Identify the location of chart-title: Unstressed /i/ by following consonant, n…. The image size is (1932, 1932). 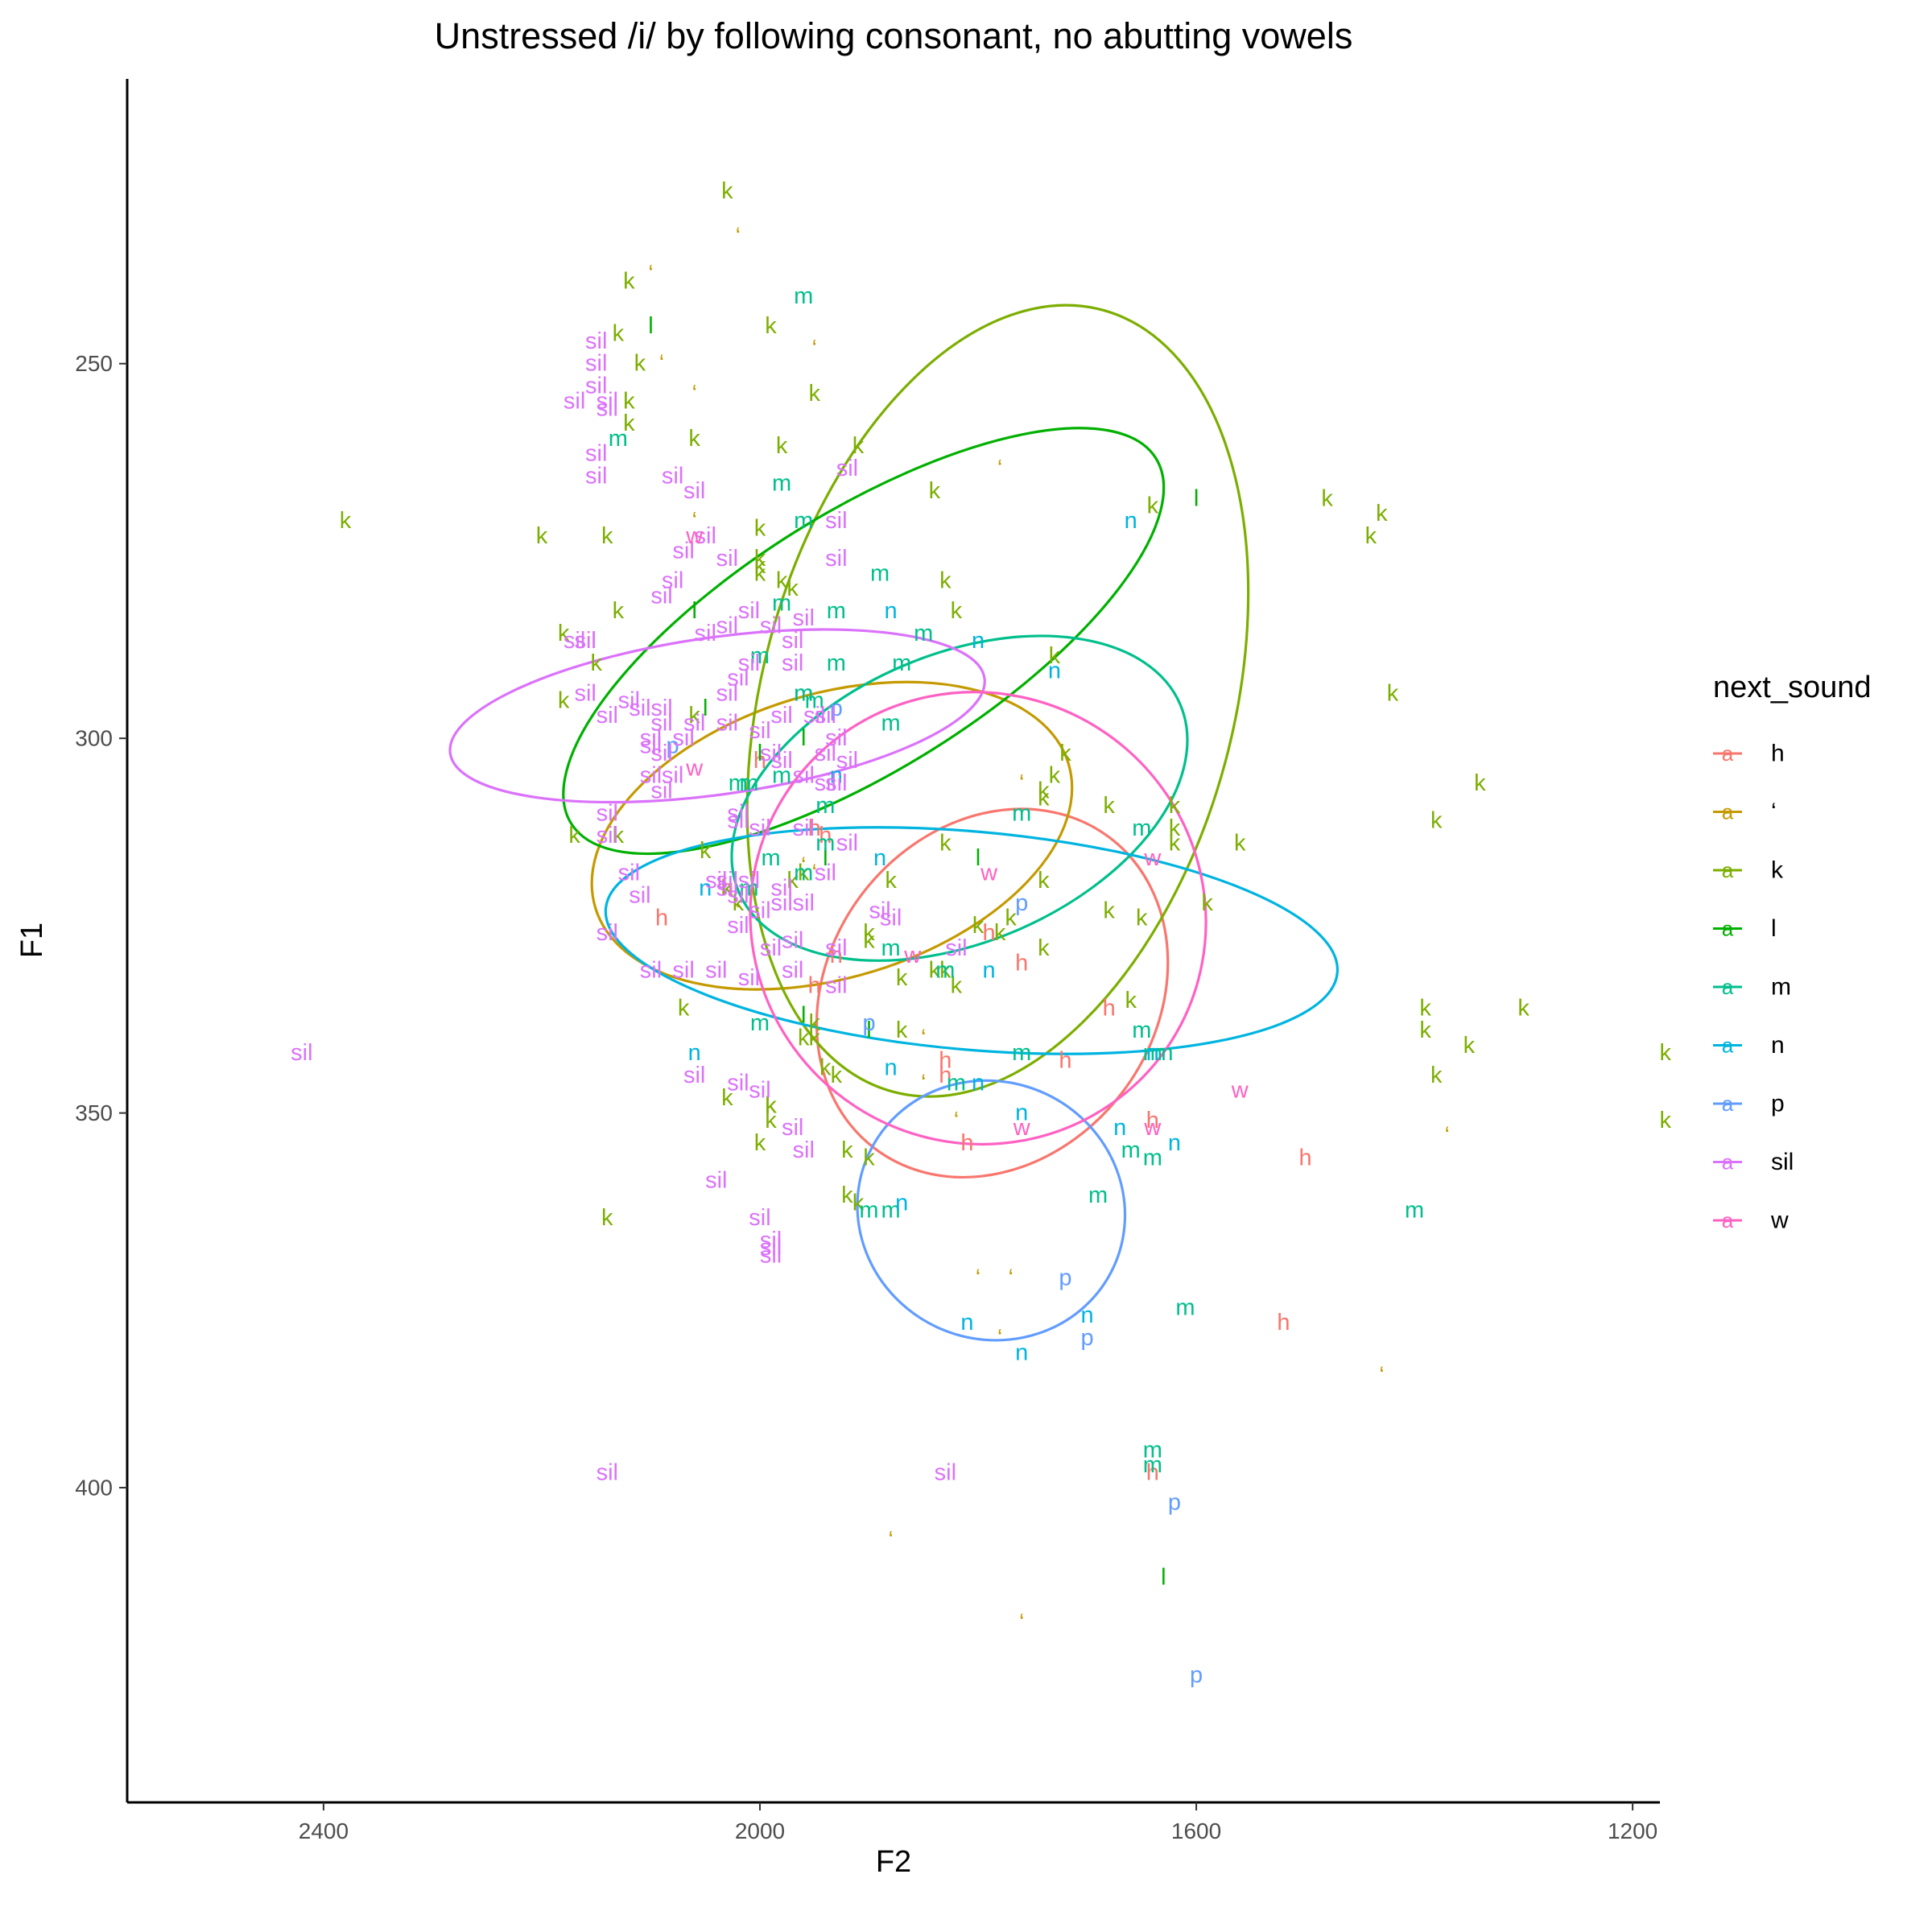
(894, 35).